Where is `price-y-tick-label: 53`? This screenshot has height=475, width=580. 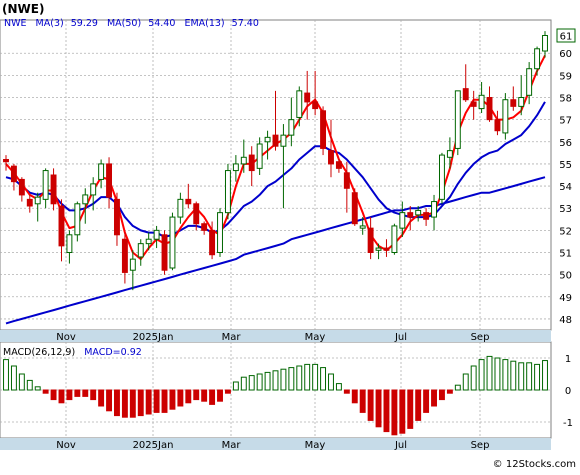
price-y-tick-label: 53 is located at coordinates (565, 209).